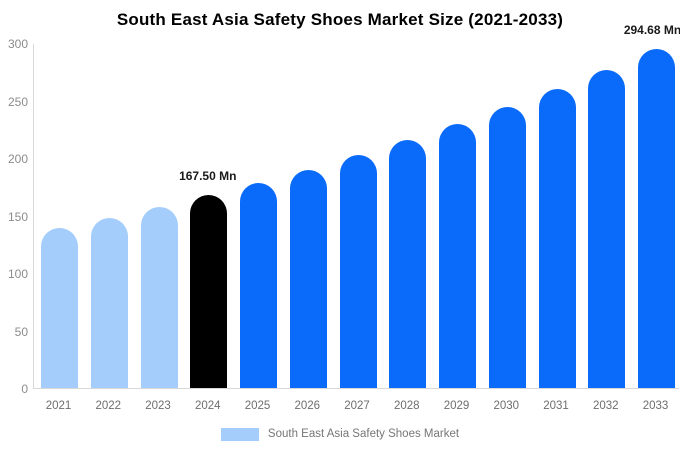 This screenshot has height=450, width=680. Describe the element at coordinates (506, 406) in the screenshot. I see `x-axis-tick-label: 2030` at that location.